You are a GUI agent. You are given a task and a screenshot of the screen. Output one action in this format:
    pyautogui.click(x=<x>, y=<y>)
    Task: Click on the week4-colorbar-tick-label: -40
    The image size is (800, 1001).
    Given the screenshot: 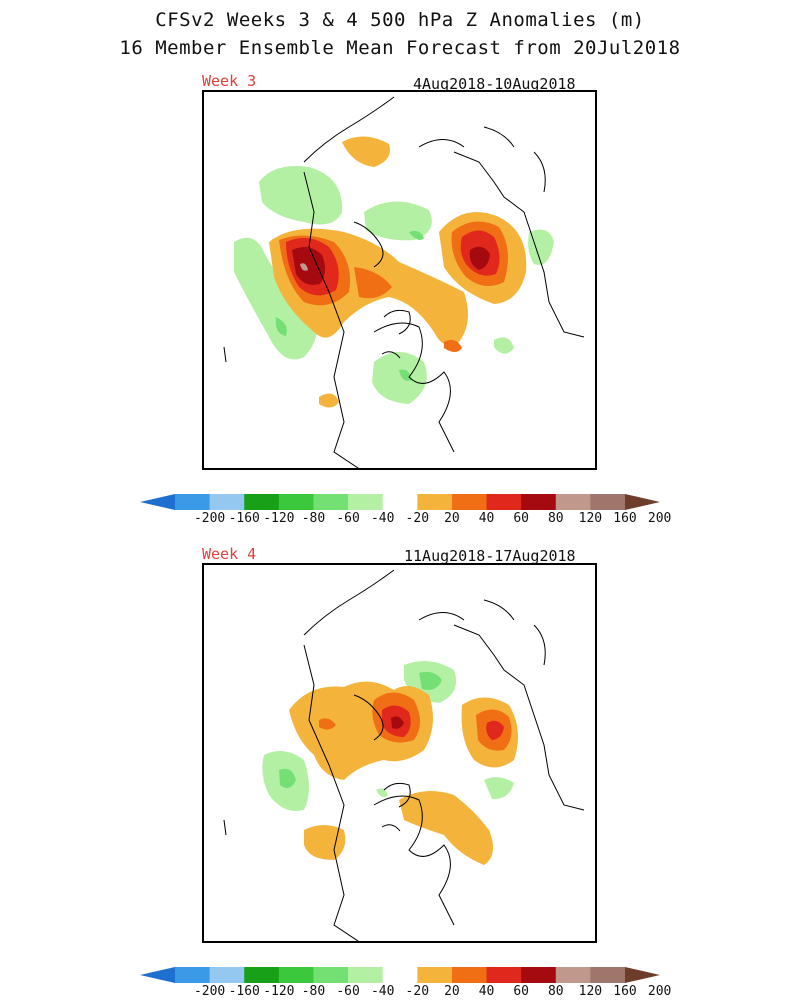 What is the action you would take?
    pyautogui.click(x=382, y=991)
    